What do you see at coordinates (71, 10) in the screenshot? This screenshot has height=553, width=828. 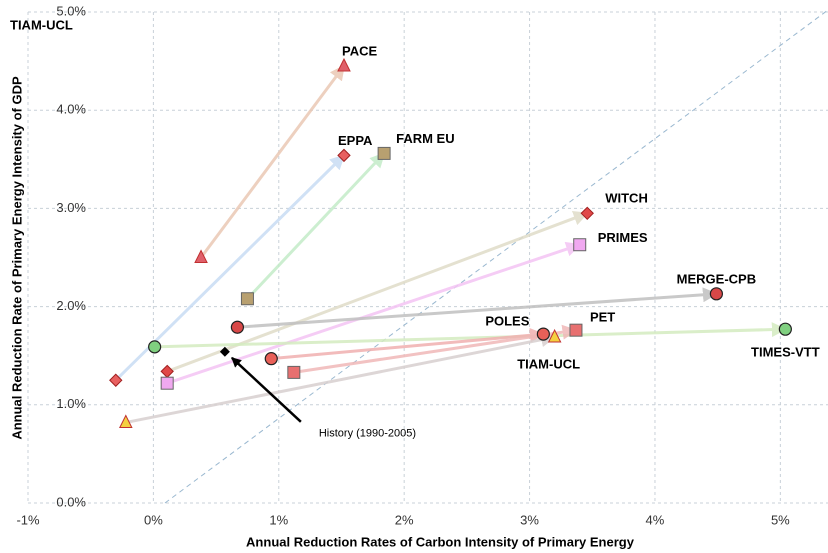 I see `y-tick-label: 5.0%` at bounding box center [71, 10].